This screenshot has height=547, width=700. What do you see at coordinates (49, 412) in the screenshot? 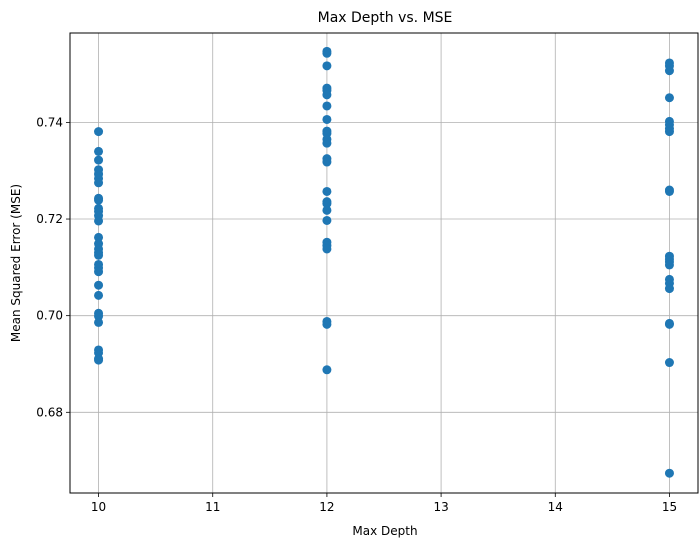
I see `y-tick-label: 0.68` at bounding box center [49, 412].